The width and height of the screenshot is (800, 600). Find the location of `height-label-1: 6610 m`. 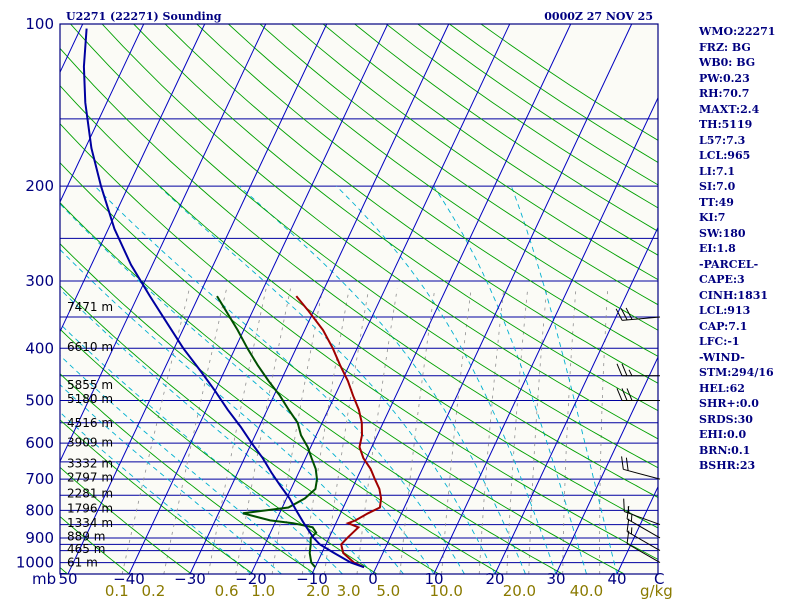

height-label-1: 6610 m is located at coordinates (90, 347).